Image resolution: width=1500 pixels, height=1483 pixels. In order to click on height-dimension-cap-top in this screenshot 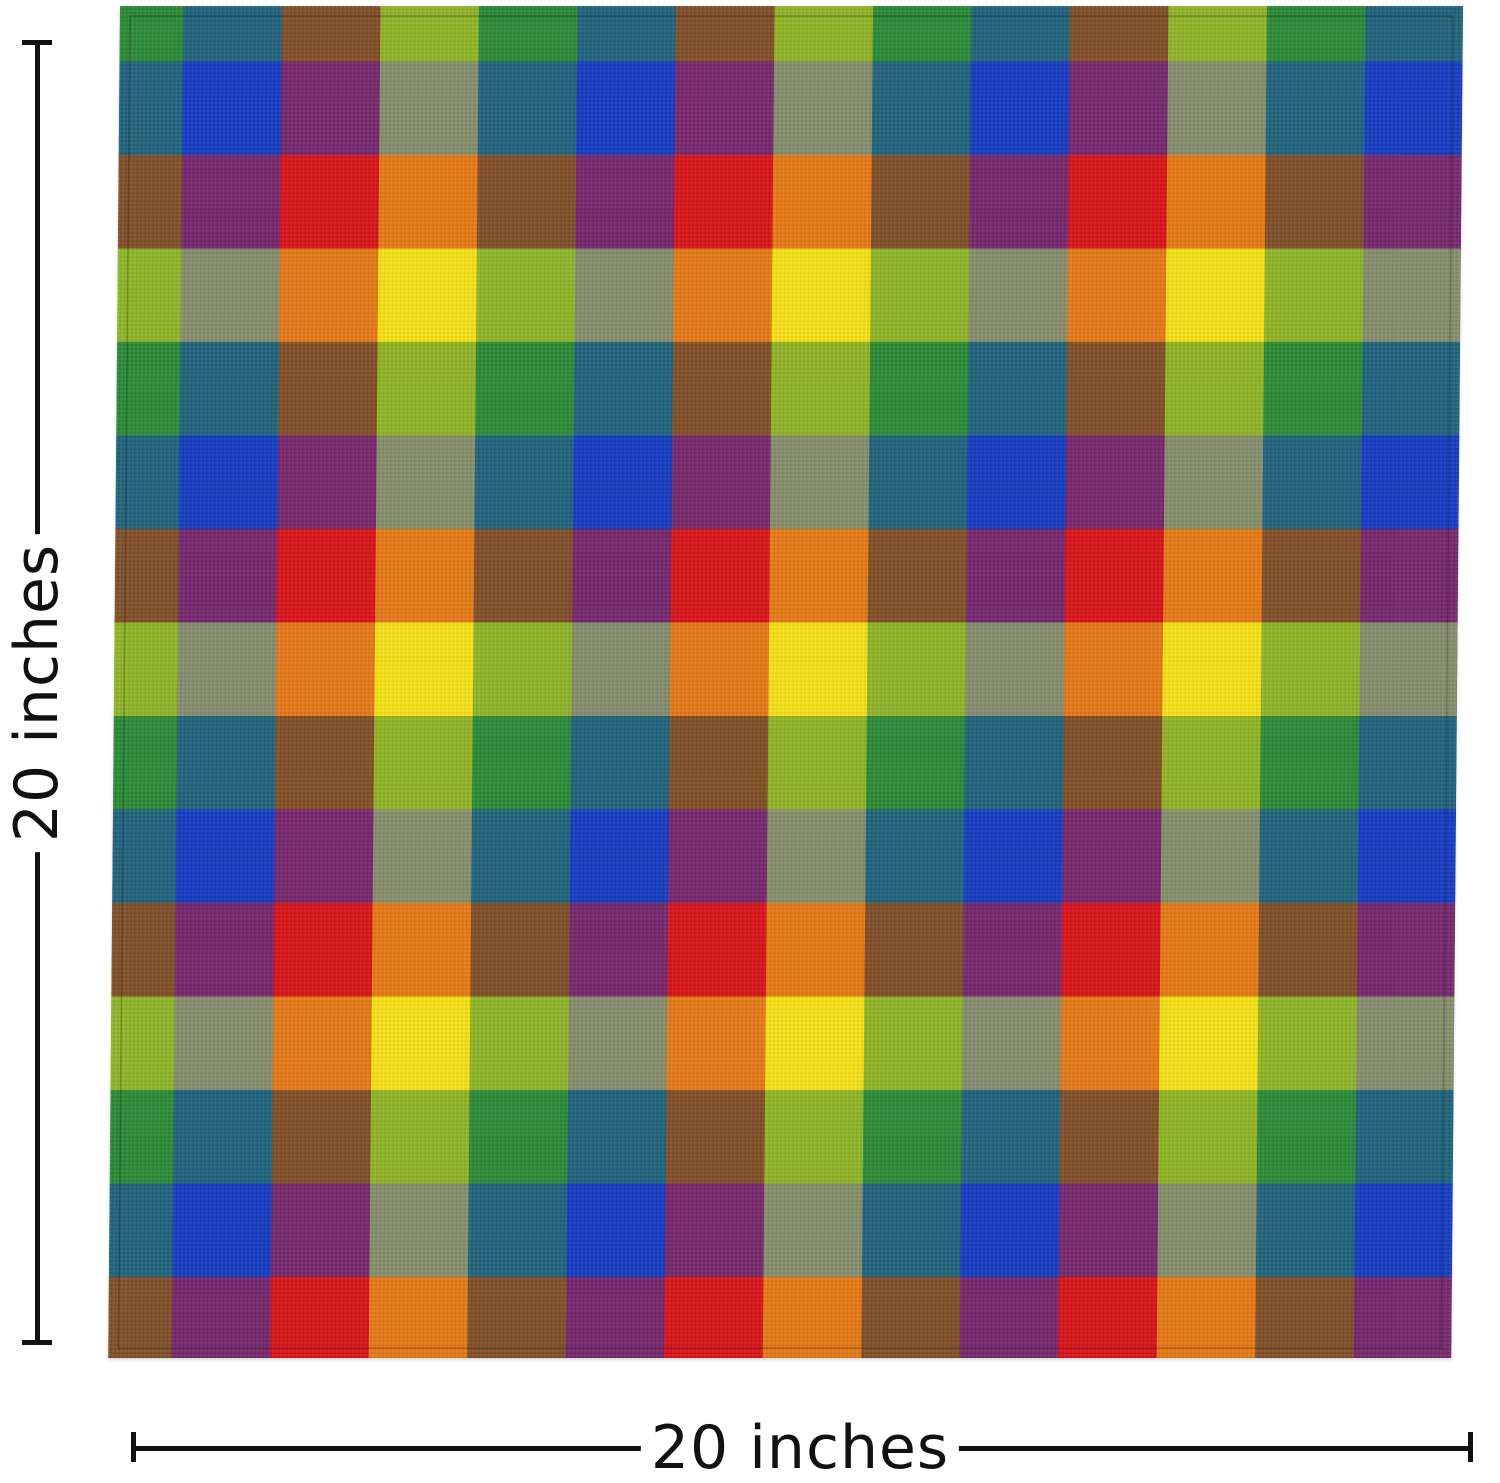, I will do `click(37, 42)`.